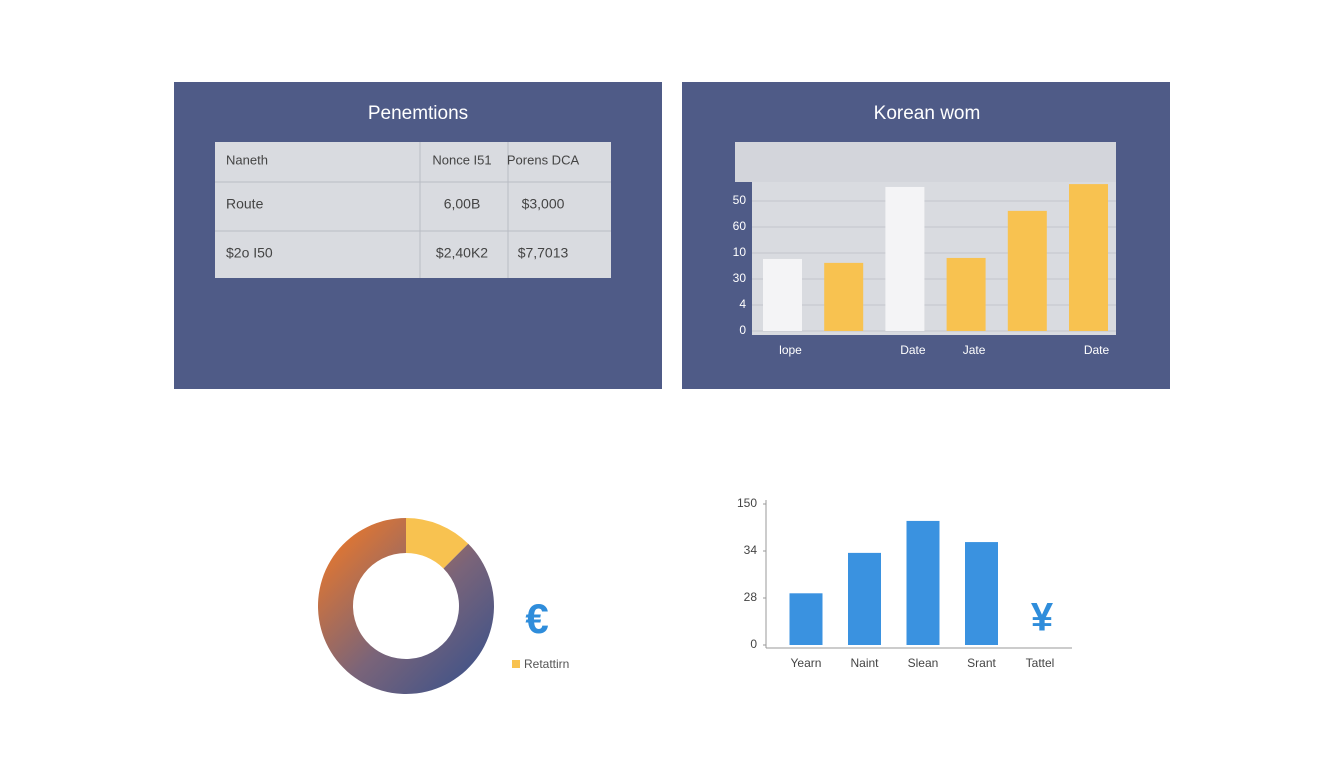 This screenshot has height=768, width=1344. I want to click on x-tick-label: Jate, so click(974, 350).